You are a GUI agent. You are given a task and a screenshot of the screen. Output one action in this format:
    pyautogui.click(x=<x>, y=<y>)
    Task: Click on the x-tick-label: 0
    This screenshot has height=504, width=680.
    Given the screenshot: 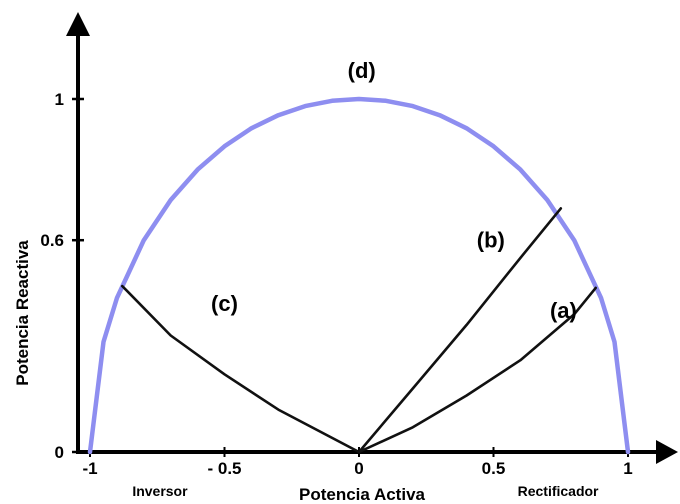 What is the action you would take?
    pyautogui.click(x=358, y=468)
    